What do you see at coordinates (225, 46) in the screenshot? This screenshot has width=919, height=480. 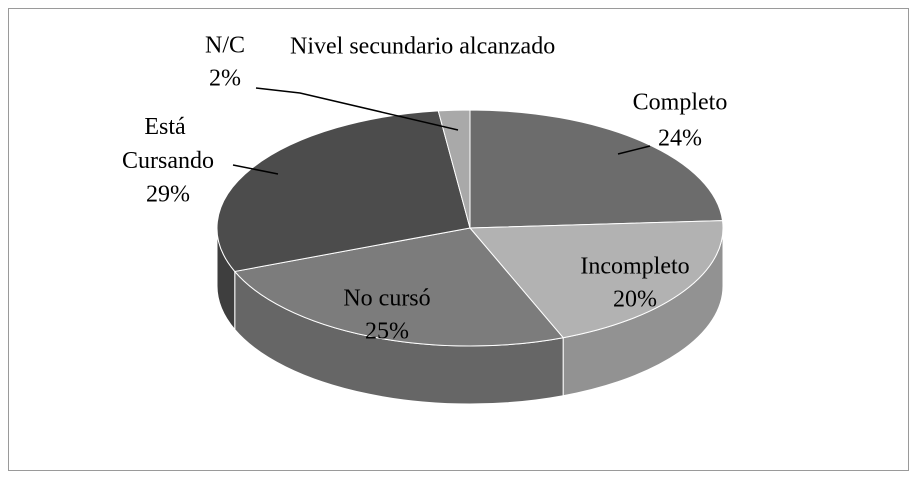 I see `slice-label: N/C` at bounding box center [225, 46].